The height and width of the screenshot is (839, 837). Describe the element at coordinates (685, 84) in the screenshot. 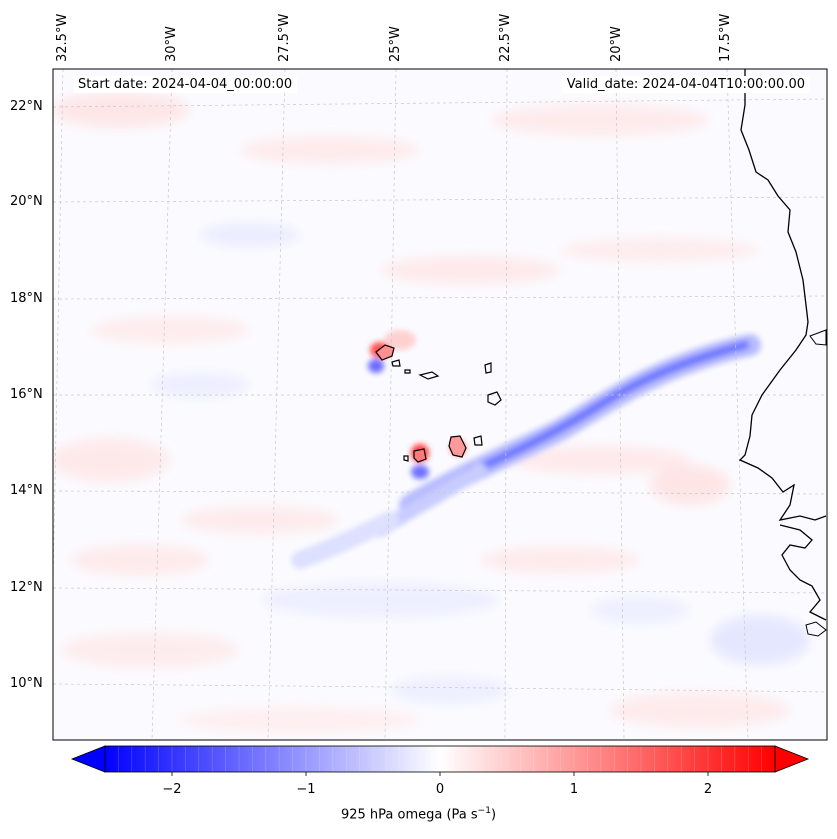

I see `valid-date-label: Valid_date: 2024-04-04T10:00:00.00` at that location.